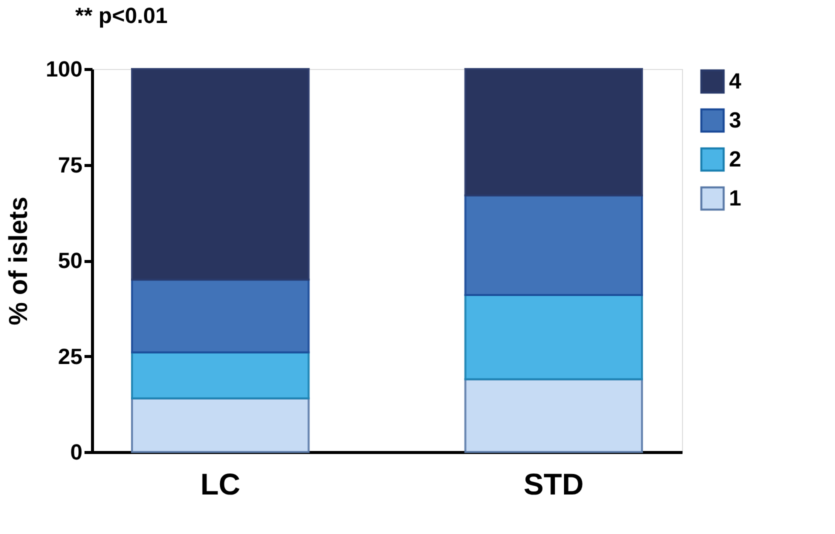 The image size is (835, 534). What do you see at coordinates (70, 260) in the screenshot?
I see `y-tick-label: 50` at bounding box center [70, 260].